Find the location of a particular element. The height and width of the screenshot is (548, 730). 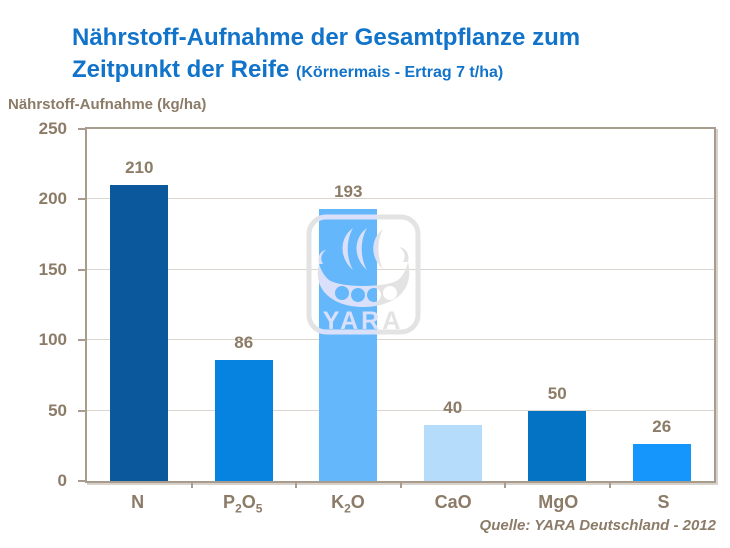

y-tick-label: 250 is located at coordinates (52, 128).